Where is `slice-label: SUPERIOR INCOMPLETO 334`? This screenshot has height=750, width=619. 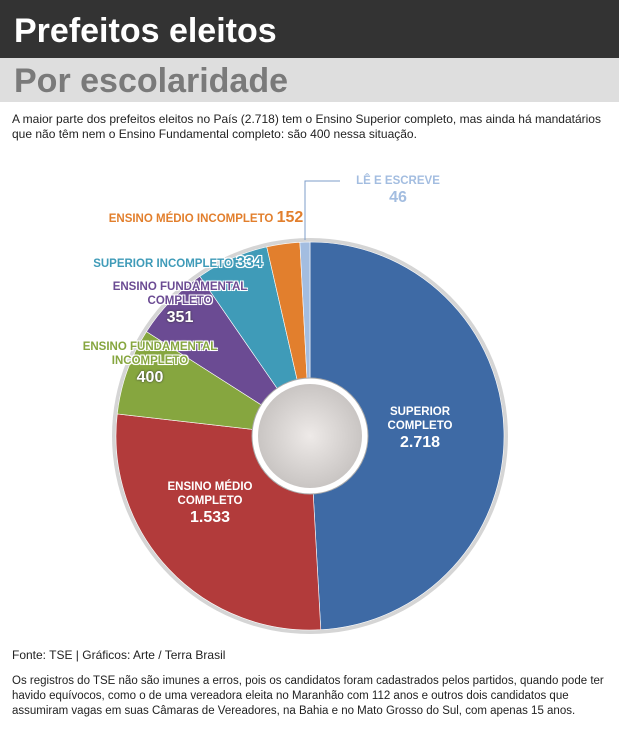
slice-label: SUPERIOR INCOMPLETO 334 is located at coordinates (178, 262).